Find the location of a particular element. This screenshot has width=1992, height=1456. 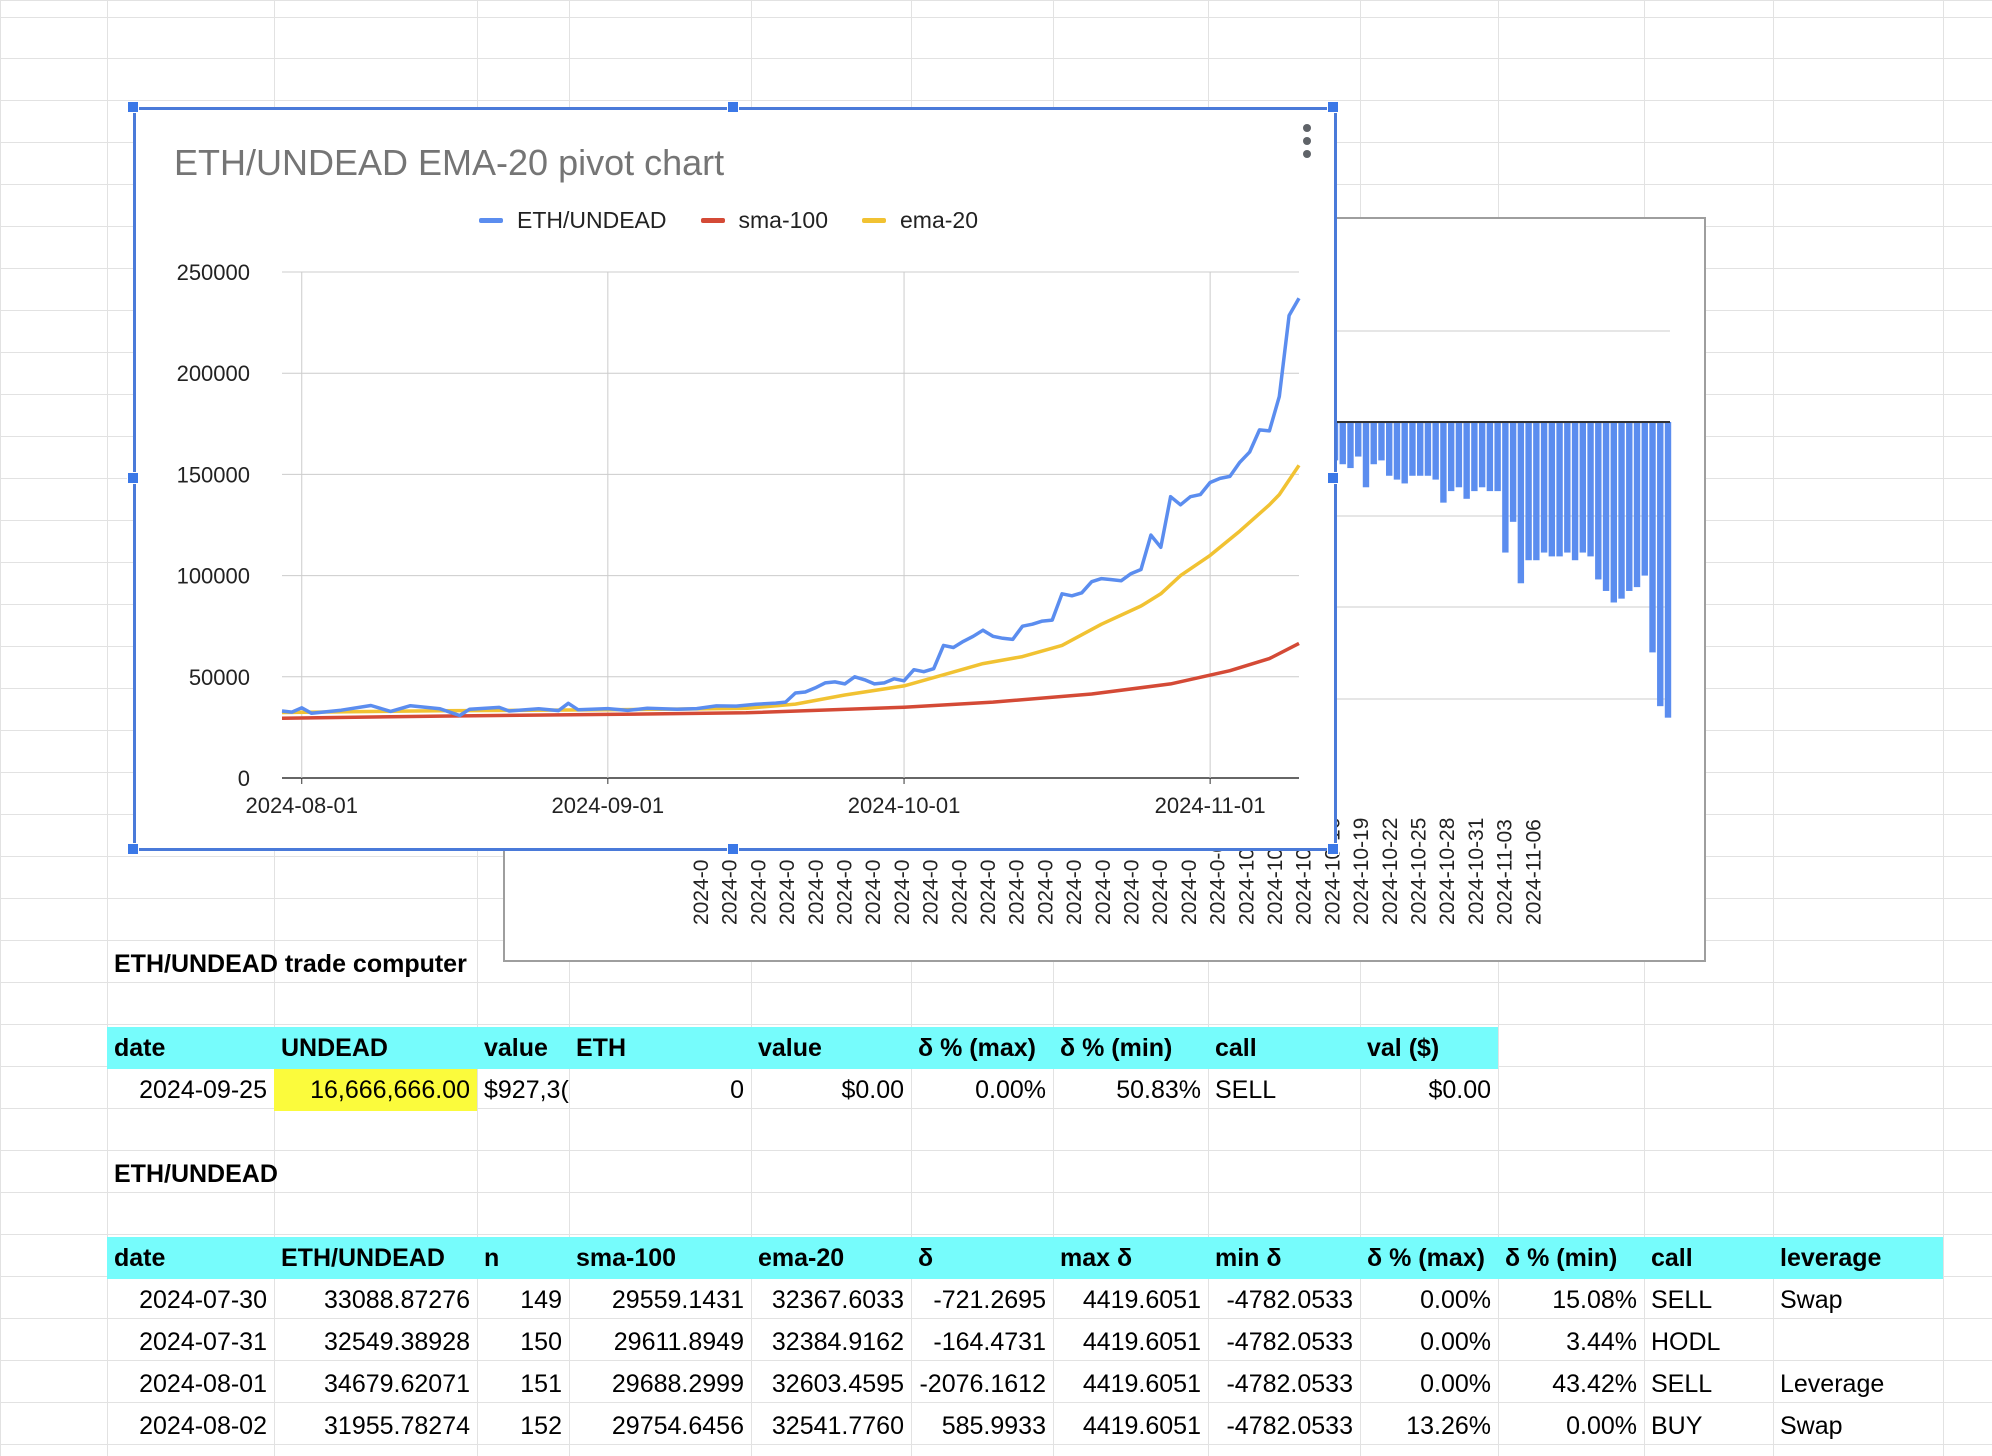

header-cell: n is located at coordinates (523, 1258).